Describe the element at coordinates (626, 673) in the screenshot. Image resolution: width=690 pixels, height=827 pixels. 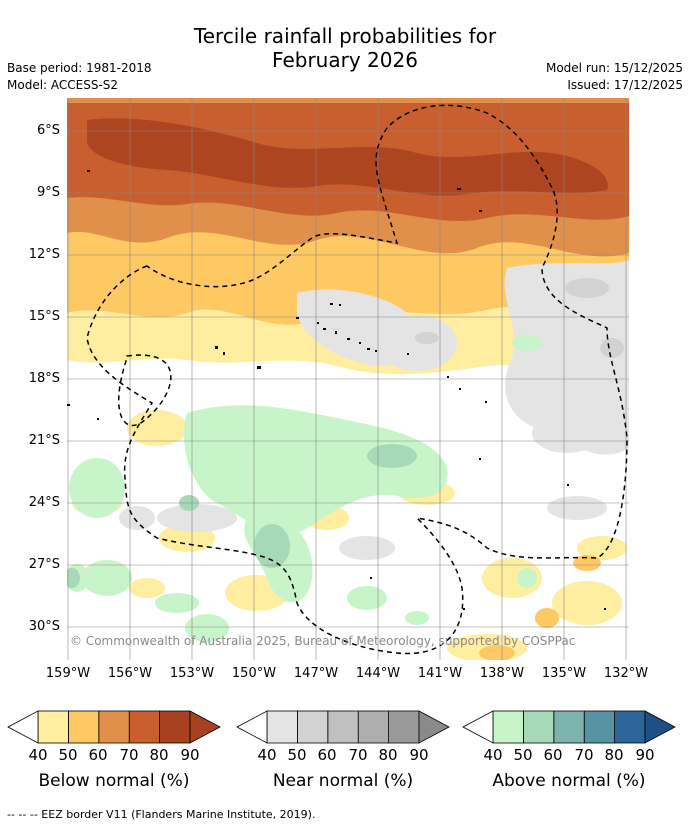
I see `lon-label: 132°W` at that location.